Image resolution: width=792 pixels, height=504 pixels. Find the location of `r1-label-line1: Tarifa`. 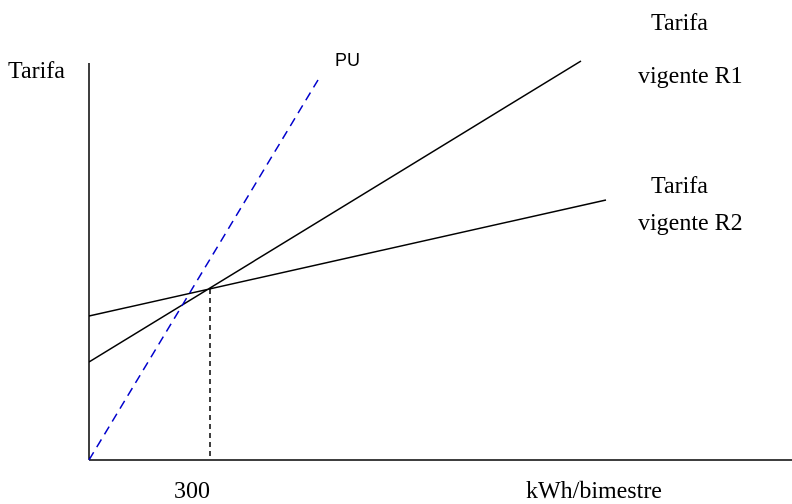

r1-label-line1: Tarifa is located at coordinates (679, 23).